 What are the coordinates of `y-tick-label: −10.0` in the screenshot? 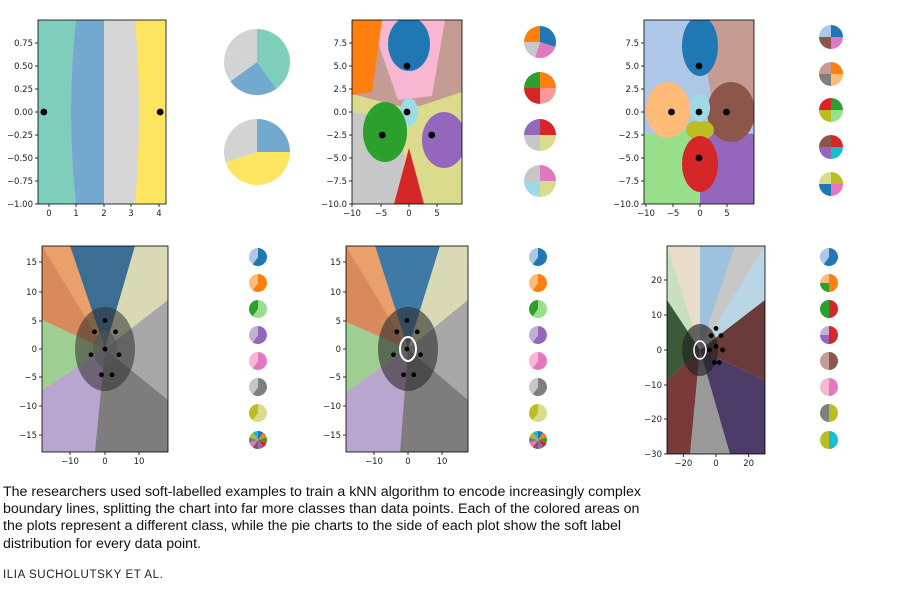 It's located at (334, 205).